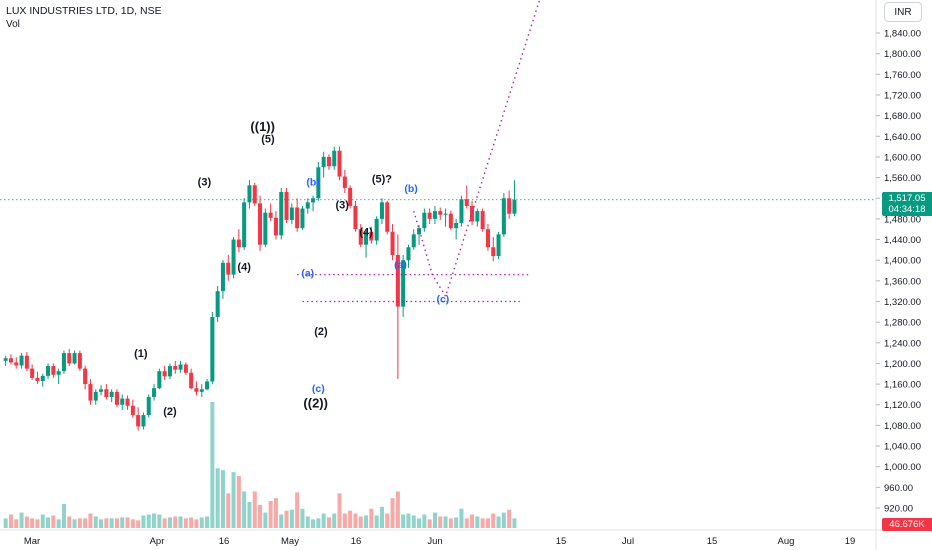 The width and height of the screenshot is (932, 550). Describe the element at coordinates (902, 219) in the screenshot. I see `y-tick-label: 1,480.00` at that location.